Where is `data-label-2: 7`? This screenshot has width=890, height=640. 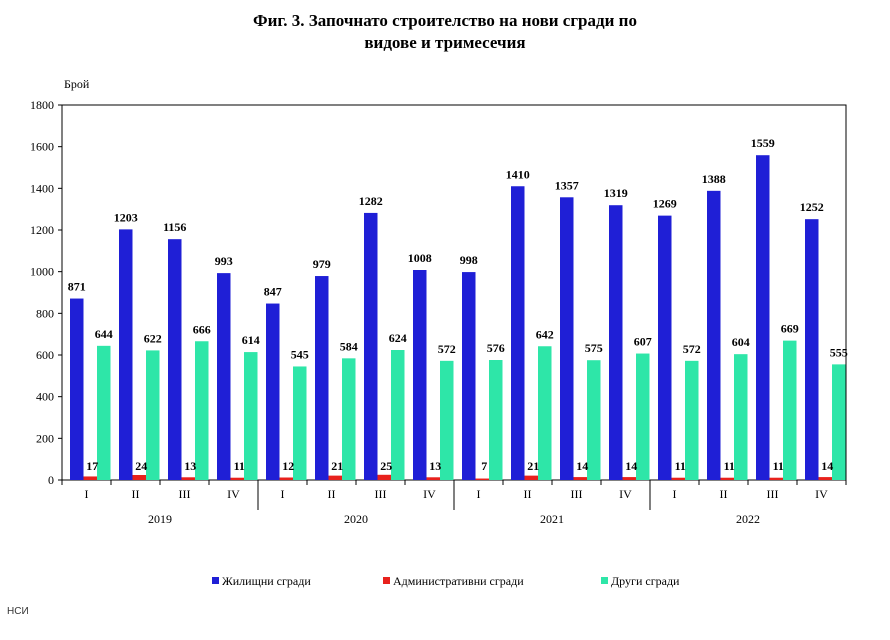 data-label-2: 7 is located at coordinates (484, 466).